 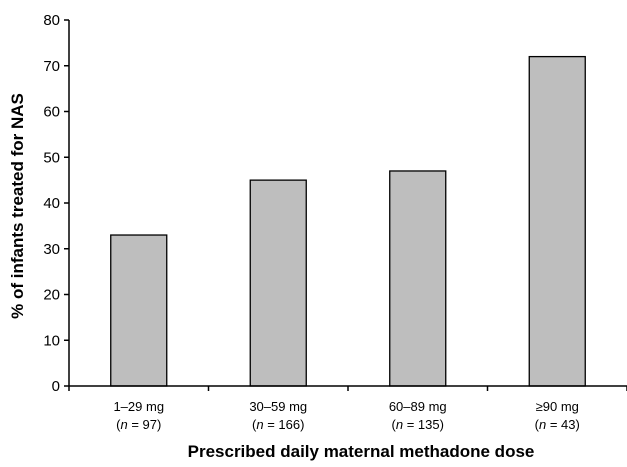 I want to click on x-count-label-2: (n = 166), so click(x=278, y=424).